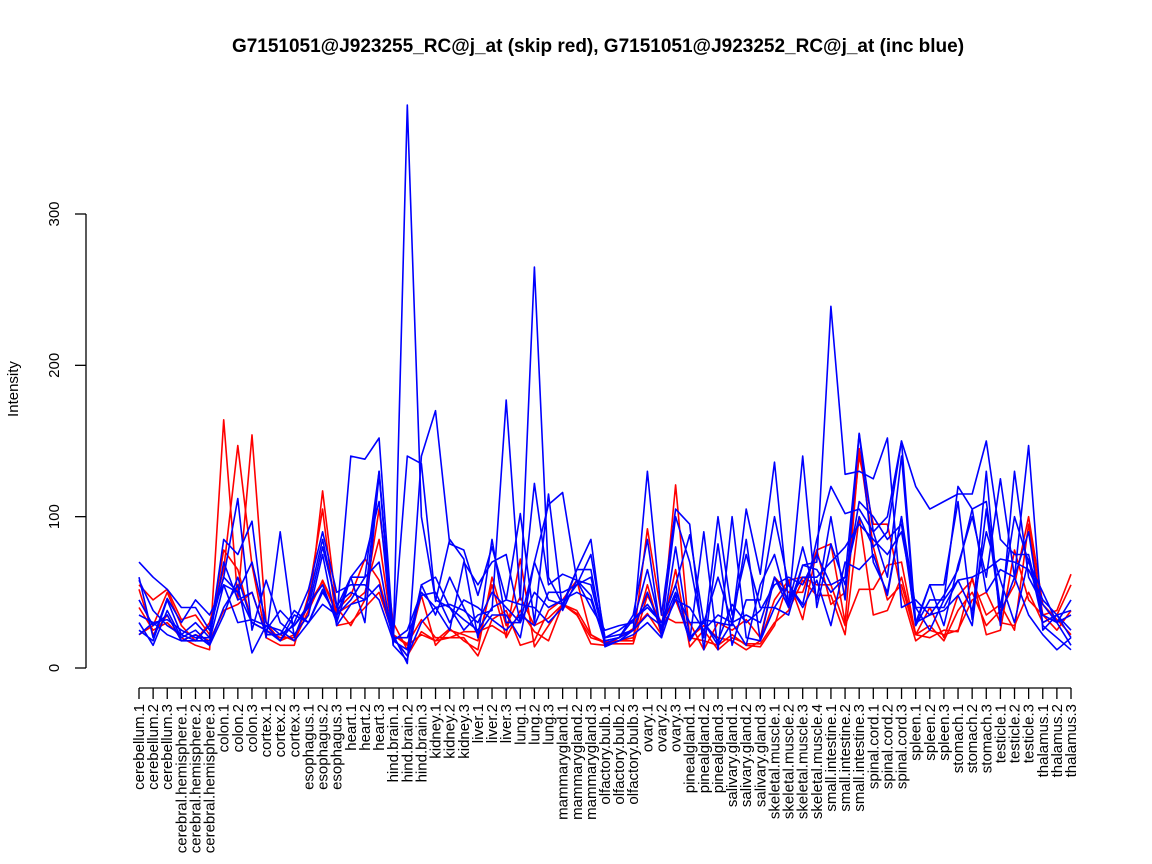 The height and width of the screenshot is (864, 1152). I want to click on x-tick-label: pinealgland.2, so click(704, 748).